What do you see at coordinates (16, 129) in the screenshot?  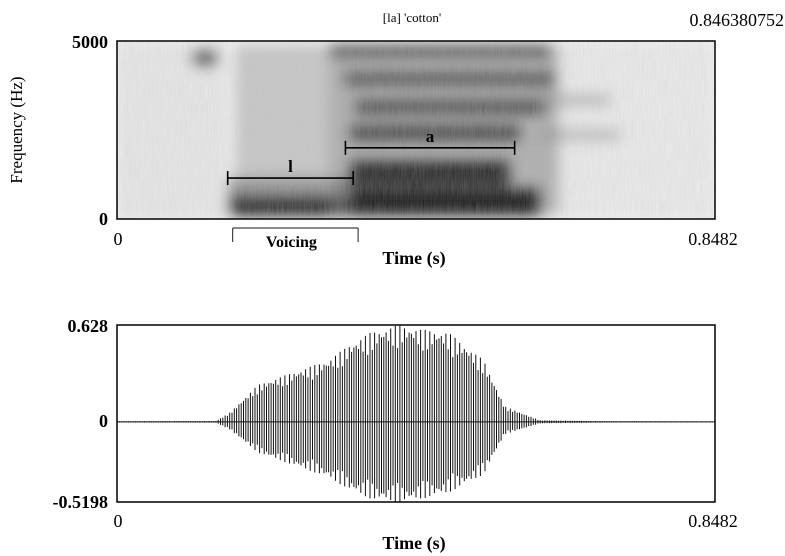 I see `spectrogram-y-axis-label: Frequency (Hz)` at bounding box center [16, 129].